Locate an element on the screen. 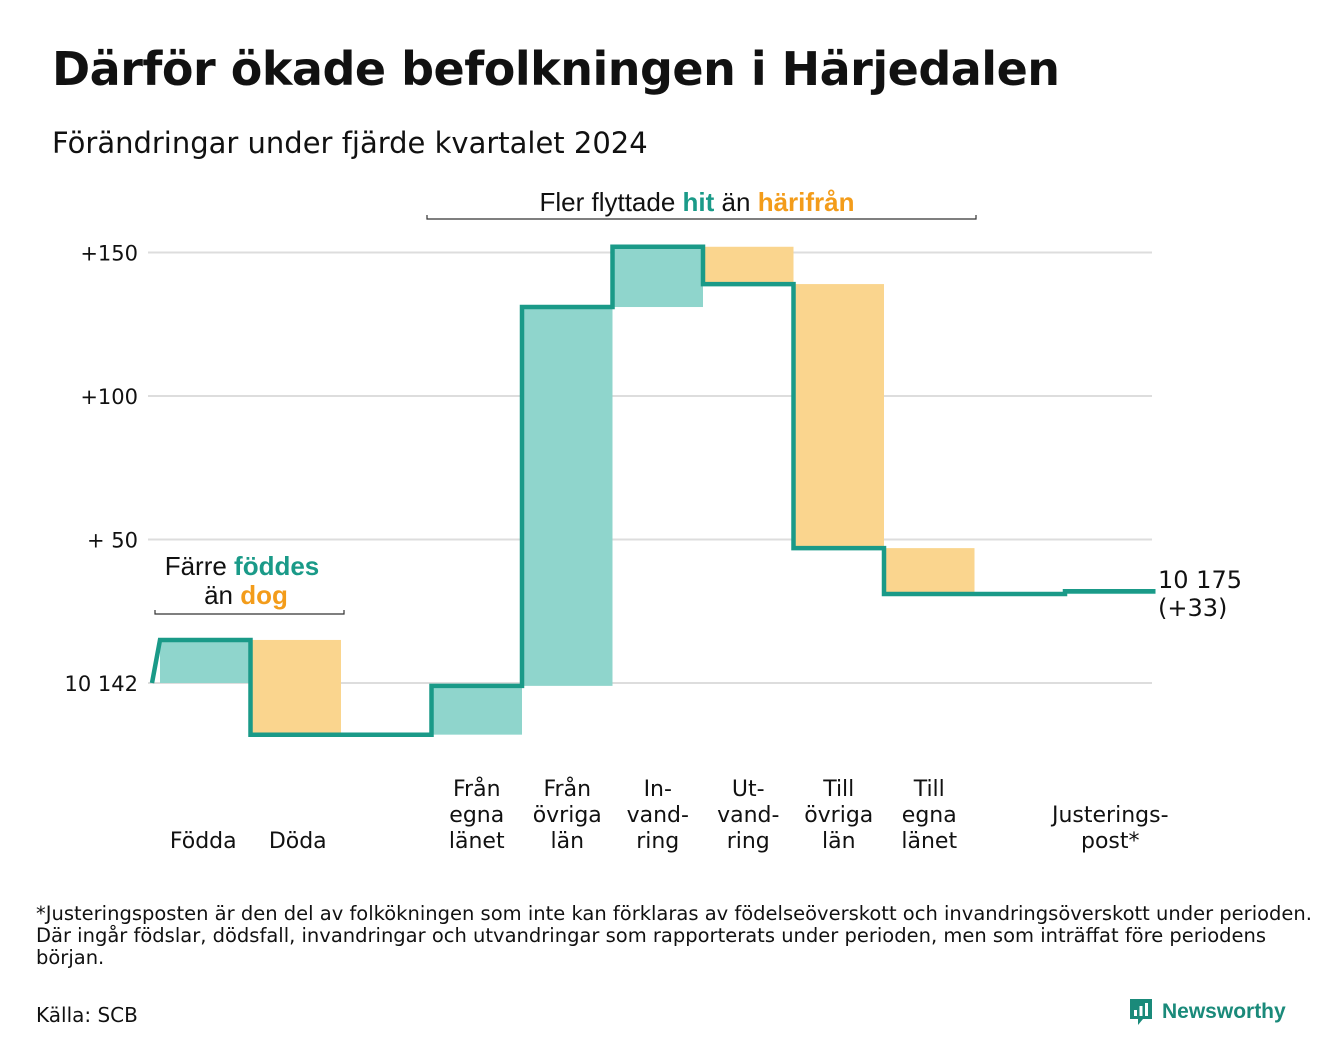  source-label: Källa: SCB is located at coordinates (87, 1015).